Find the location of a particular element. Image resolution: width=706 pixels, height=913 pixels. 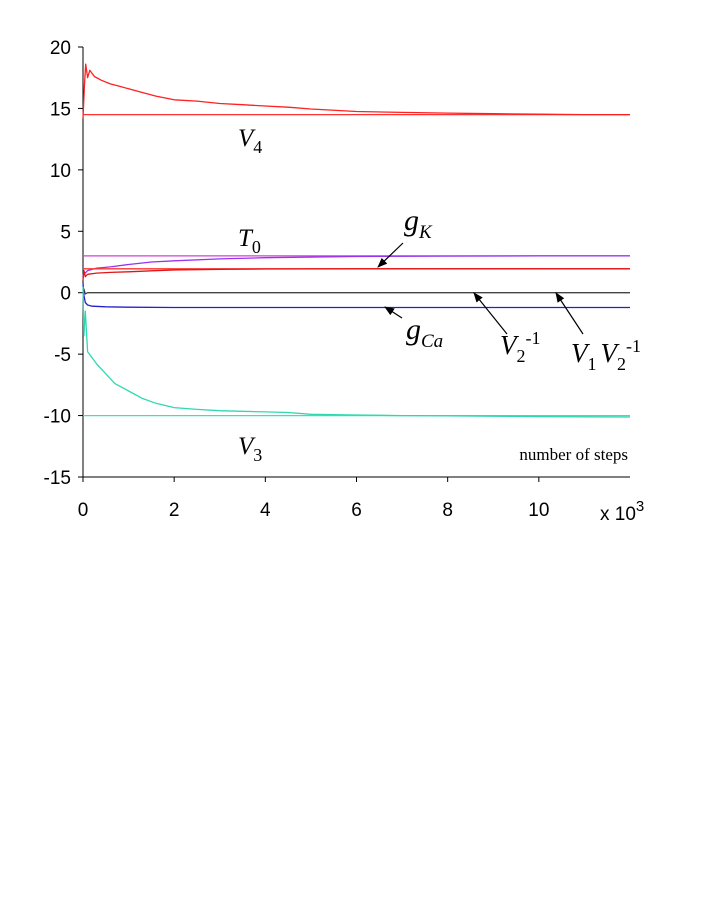

series-line-v1v2inv is located at coordinates (356, 295).